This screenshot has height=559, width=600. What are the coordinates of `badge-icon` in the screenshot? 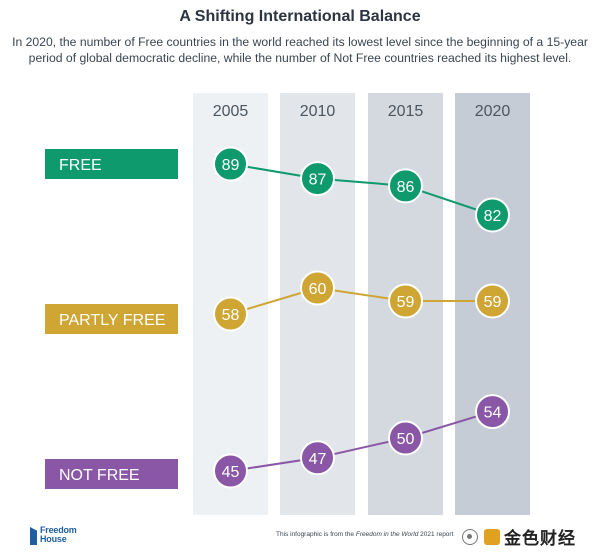 It's located at (492, 536).